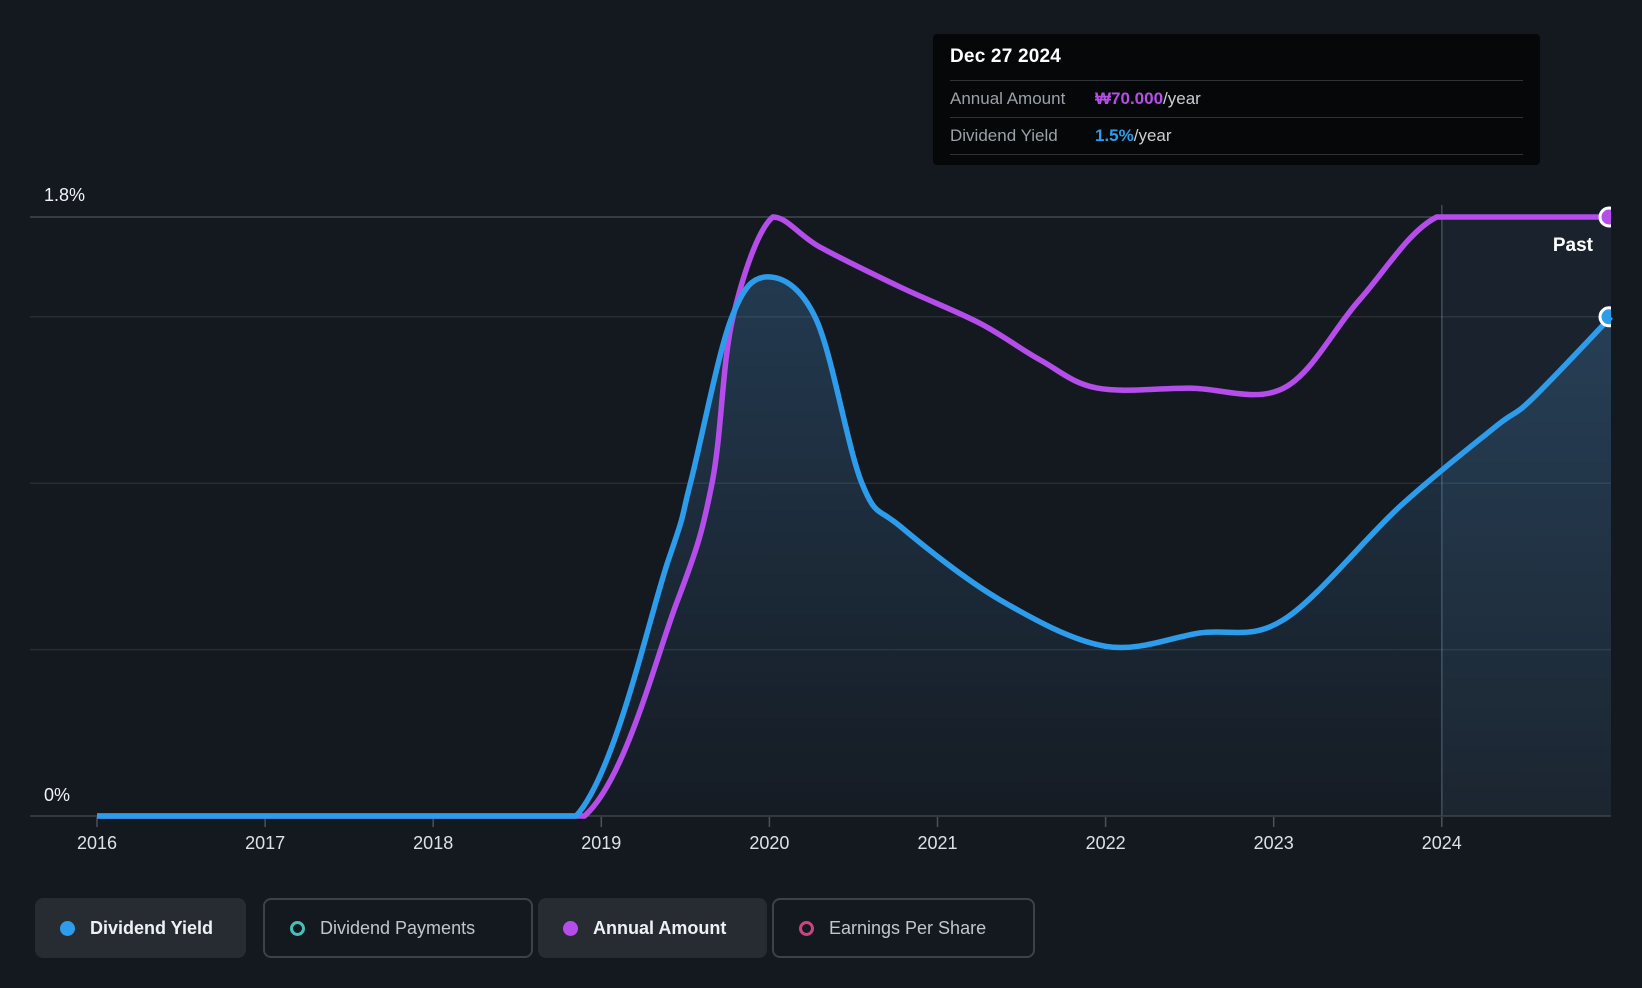 The height and width of the screenshot is (988, 1642). What do you see at coordinates (152, 927) in the screenshot?
I see `legend-label: Dividend Yield` at bounding box center [152, 927].